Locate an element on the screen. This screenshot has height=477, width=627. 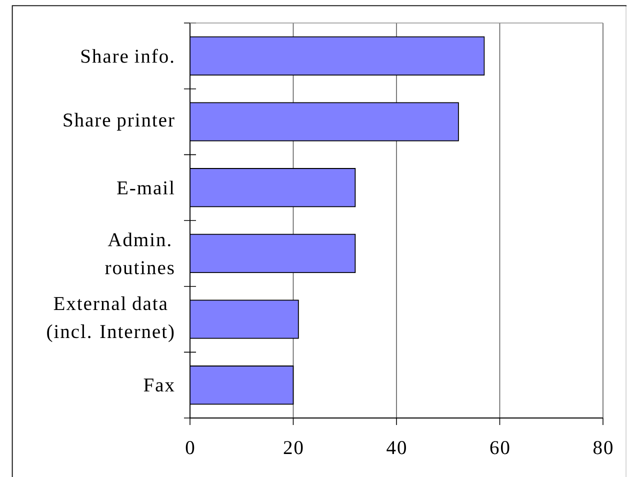
y-tick-label: Share printer is located at coordinates (119, 121).